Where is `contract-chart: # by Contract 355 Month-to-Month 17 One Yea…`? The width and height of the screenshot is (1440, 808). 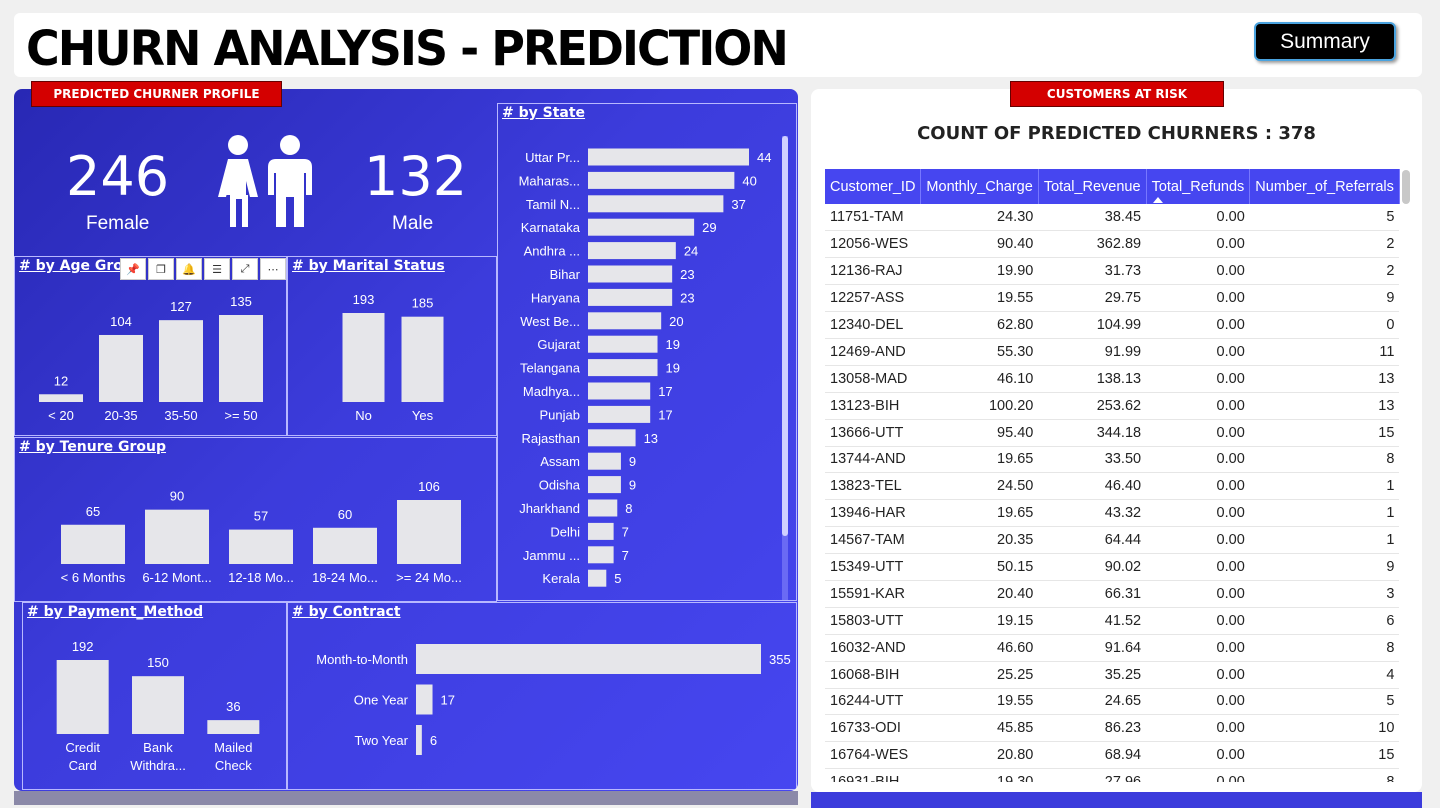 contract-chart: # by Contract 355 Month-to-Month 17 One Yea… is located at coordinates (542, 696).